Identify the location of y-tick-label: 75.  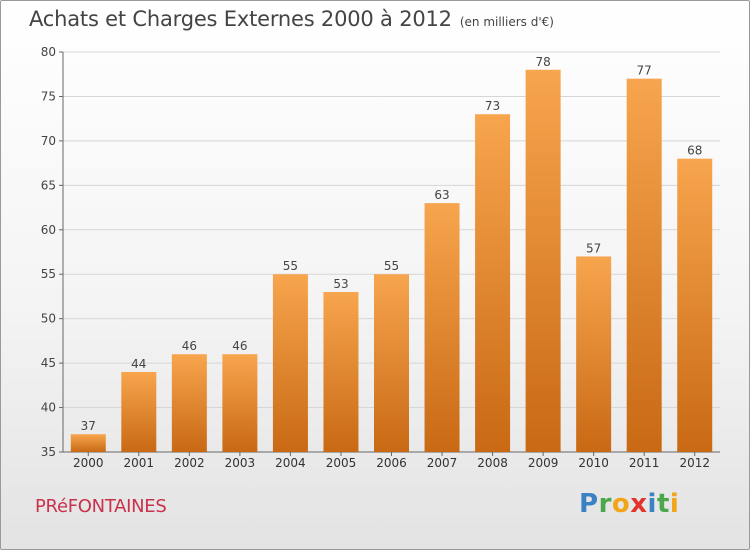
(48, 96).